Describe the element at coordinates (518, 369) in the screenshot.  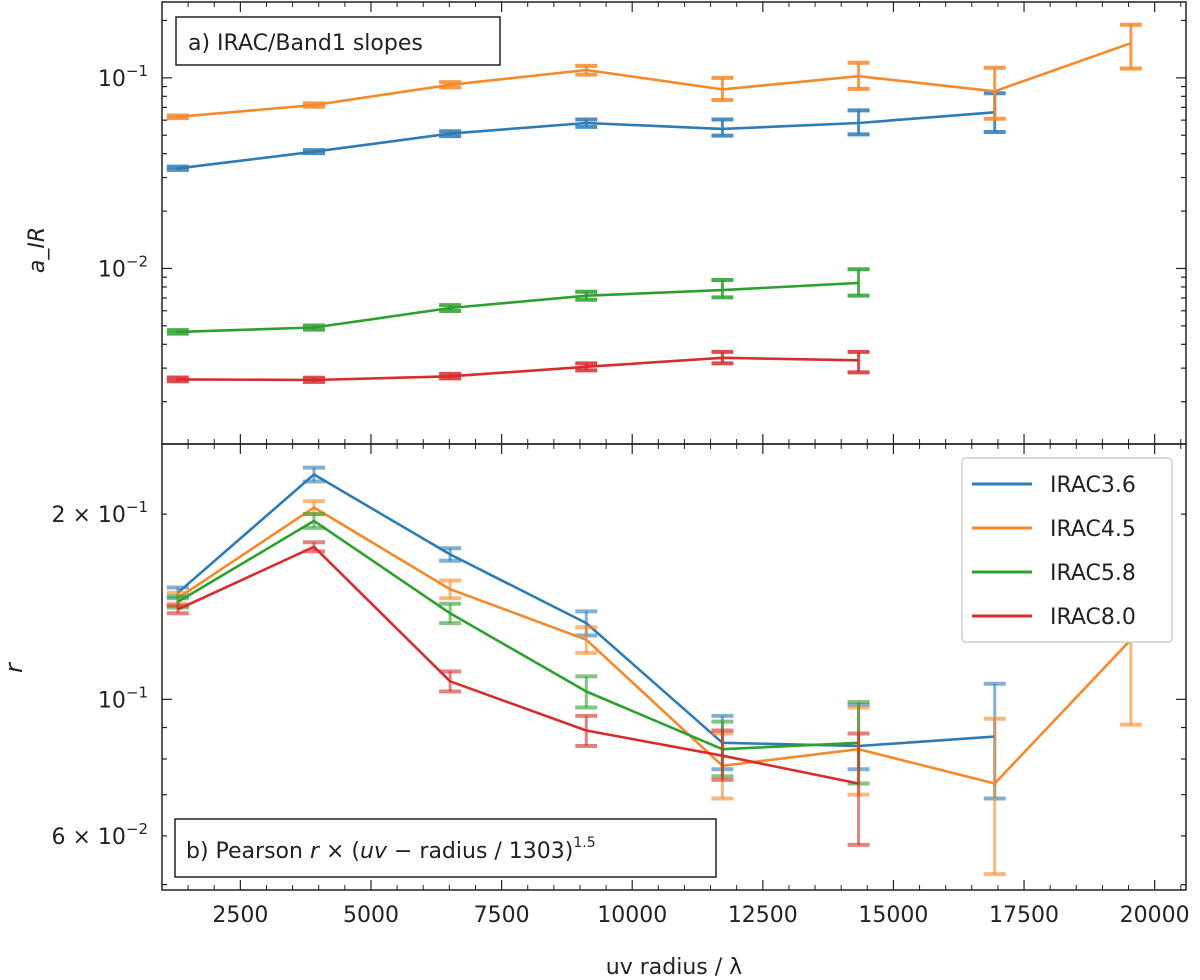
I see `panel-a-series-IRAC8.0` at that location.